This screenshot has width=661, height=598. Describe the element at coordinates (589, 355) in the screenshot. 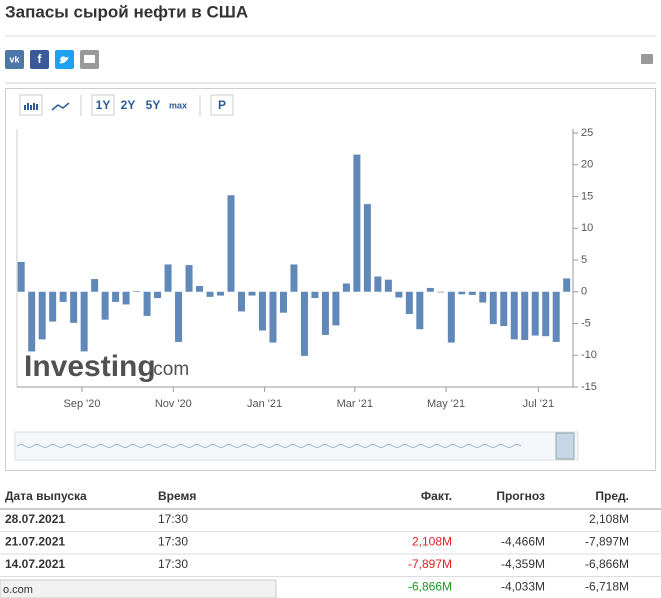

I see `y-tick-label: -10` at that location.